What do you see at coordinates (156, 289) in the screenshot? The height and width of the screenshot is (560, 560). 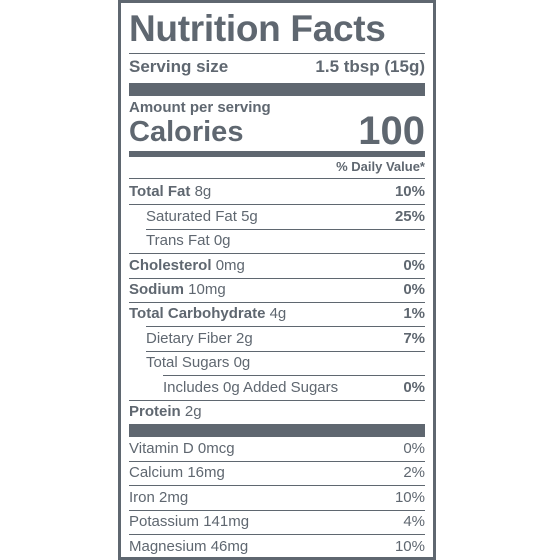 I see `nutrient-name: Sodium` at bounding box center [156, 289].